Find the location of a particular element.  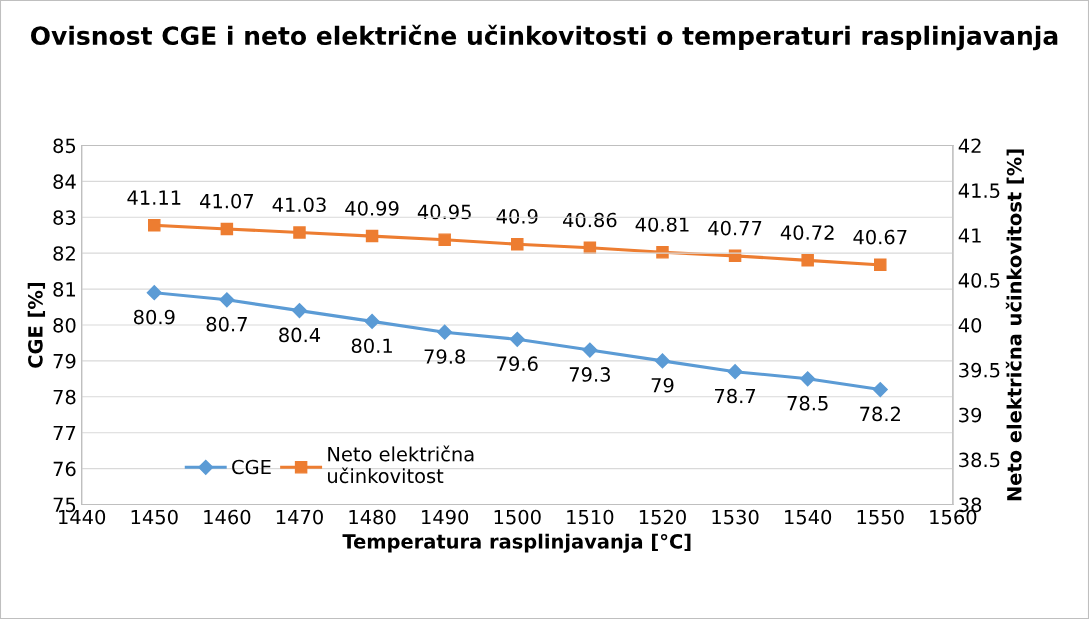

x-tick-label: 1480 is located at coordinates (372, 517).